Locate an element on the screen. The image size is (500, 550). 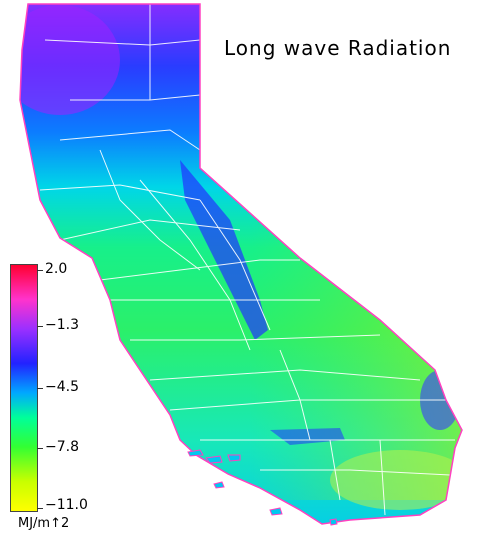
legend-tick-label: −7.8 is located at coordinates (62, 447).